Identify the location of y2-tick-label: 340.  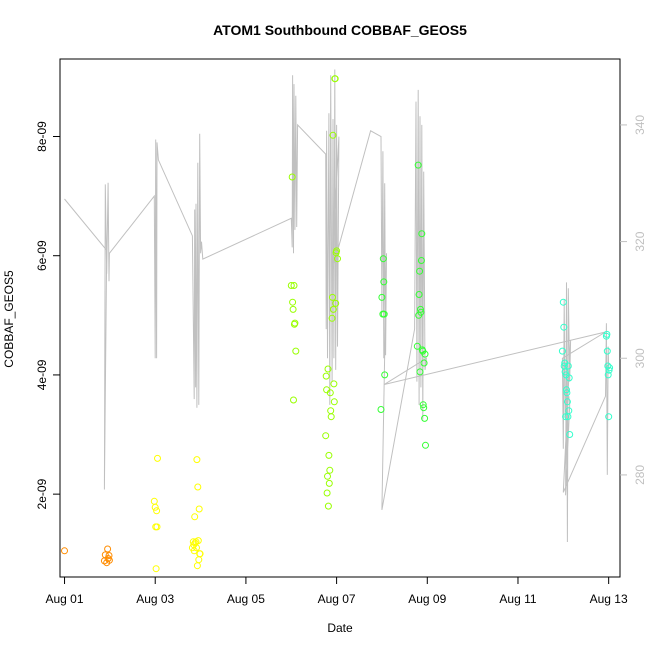
(640, 125).